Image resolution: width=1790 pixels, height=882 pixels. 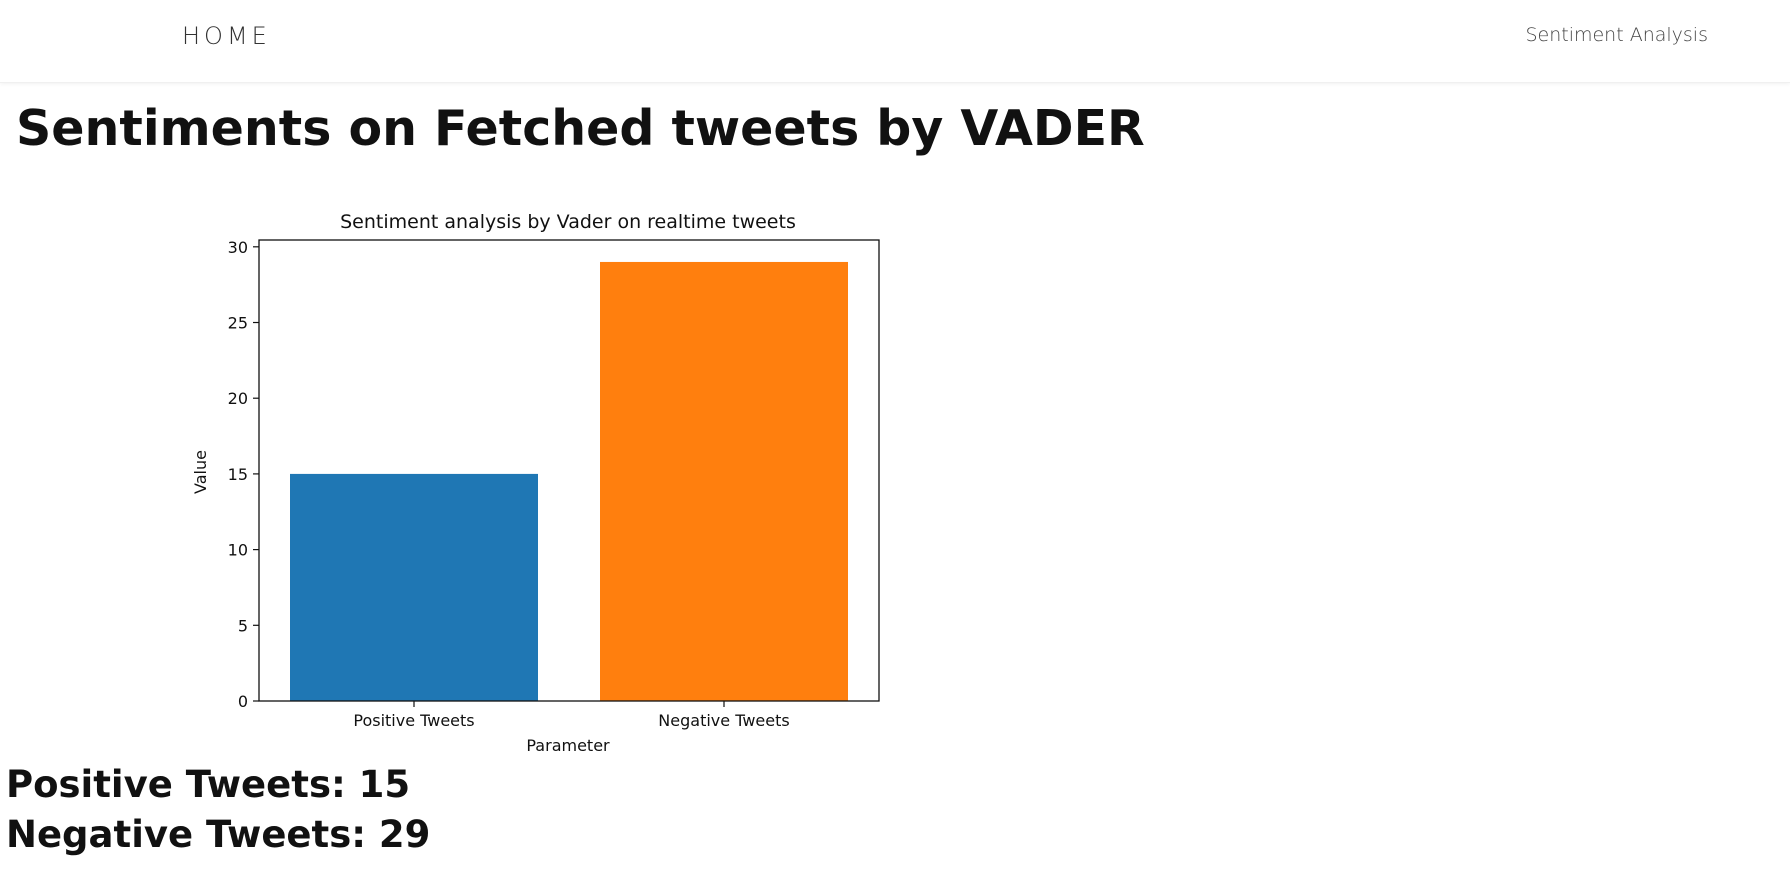 I want to click on y-tick-label: 5, so click(x=243, y=625).